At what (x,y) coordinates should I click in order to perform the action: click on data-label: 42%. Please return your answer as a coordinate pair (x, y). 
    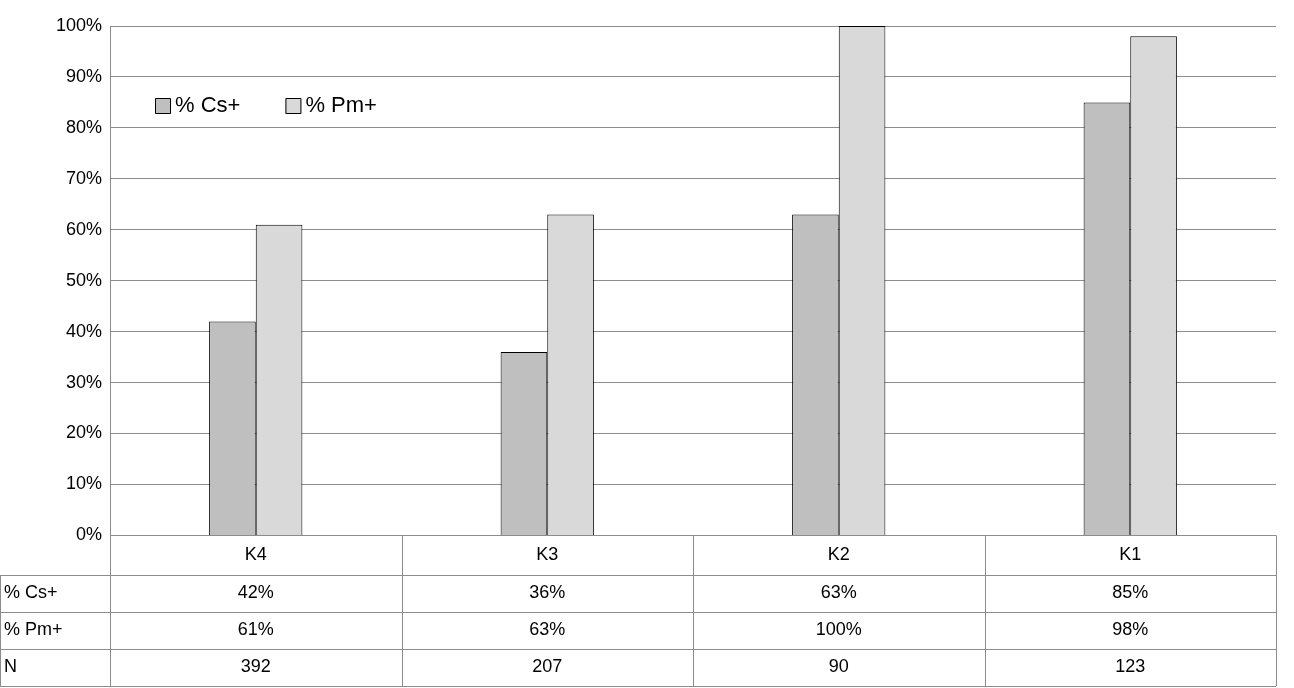
    Looking at the image, I should click on (255, 592).